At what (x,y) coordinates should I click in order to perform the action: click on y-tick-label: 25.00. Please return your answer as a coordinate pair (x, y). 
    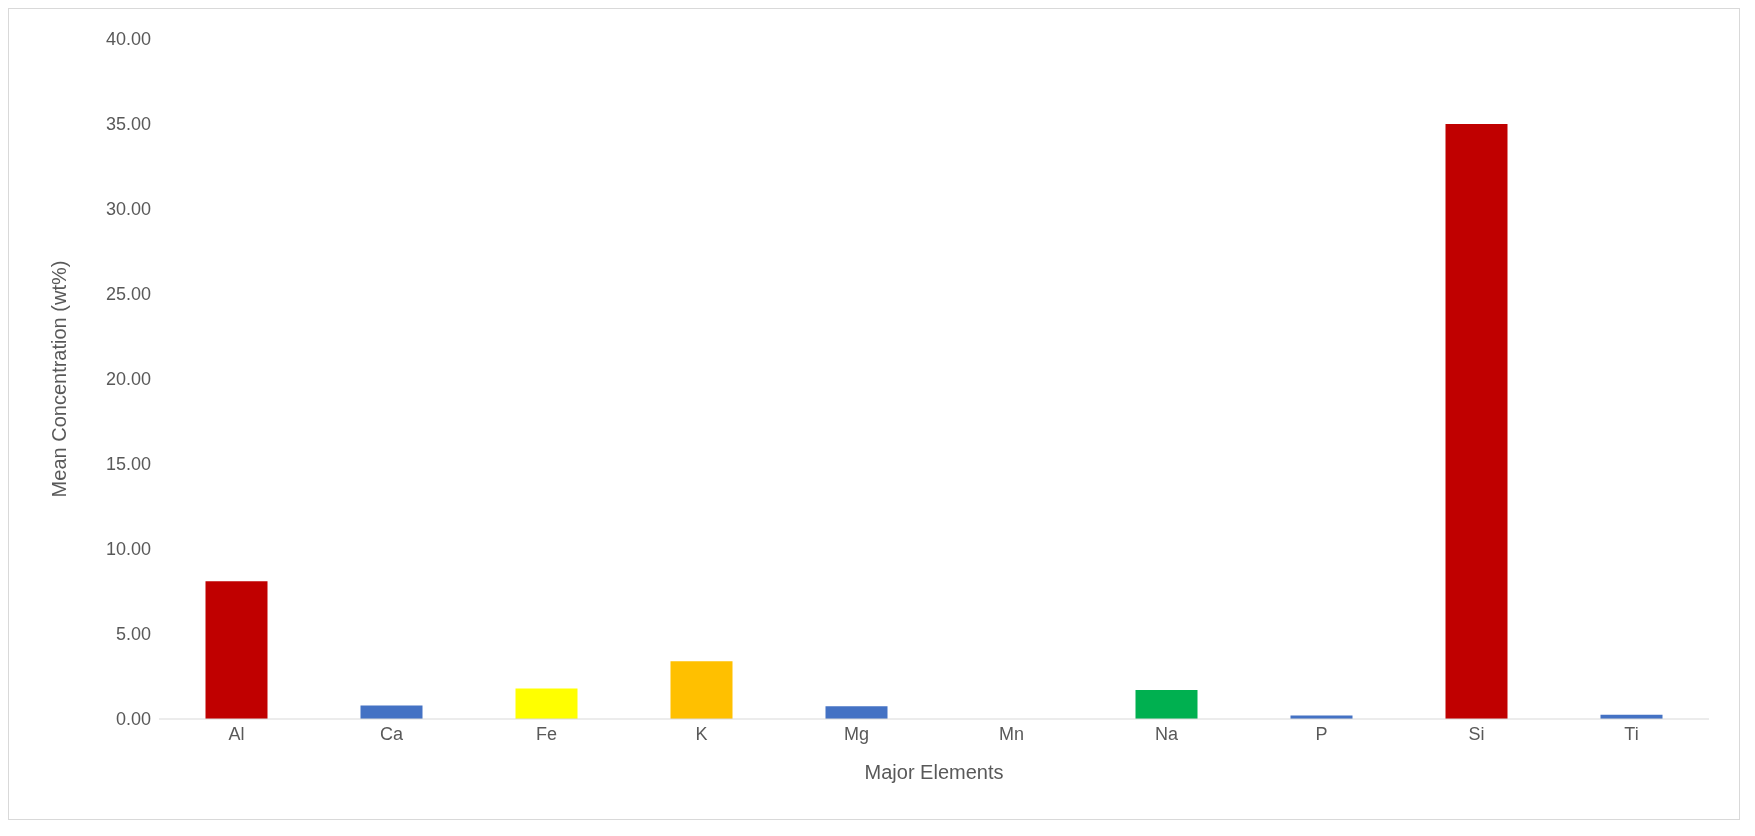
    Looking at the image, I should click on (128, 294).